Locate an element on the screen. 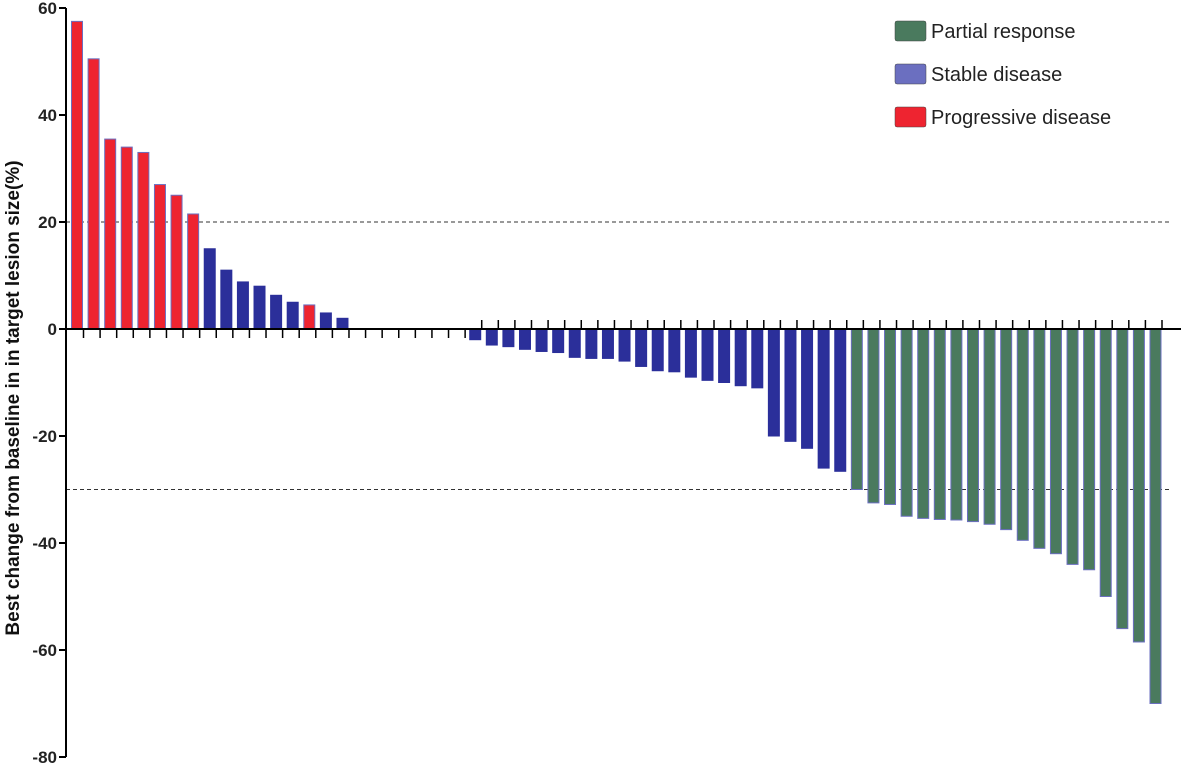 This screenshot has height=765, width=1181. y-tick-label: 40 is located at coordinates (47, 115).